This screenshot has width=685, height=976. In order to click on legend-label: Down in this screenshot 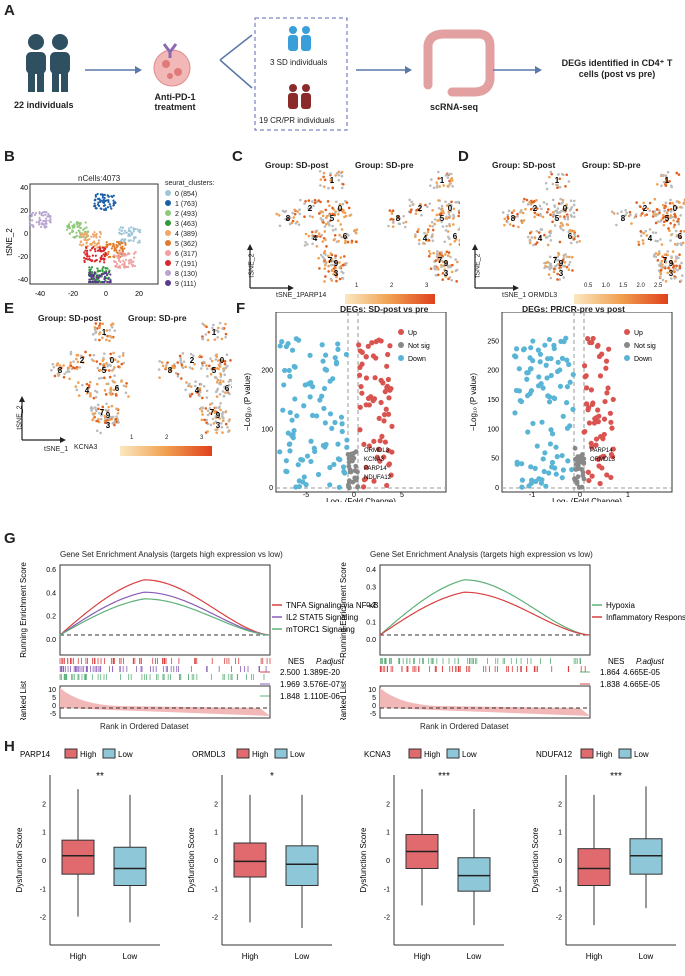, I will do `click(417, 359)`.